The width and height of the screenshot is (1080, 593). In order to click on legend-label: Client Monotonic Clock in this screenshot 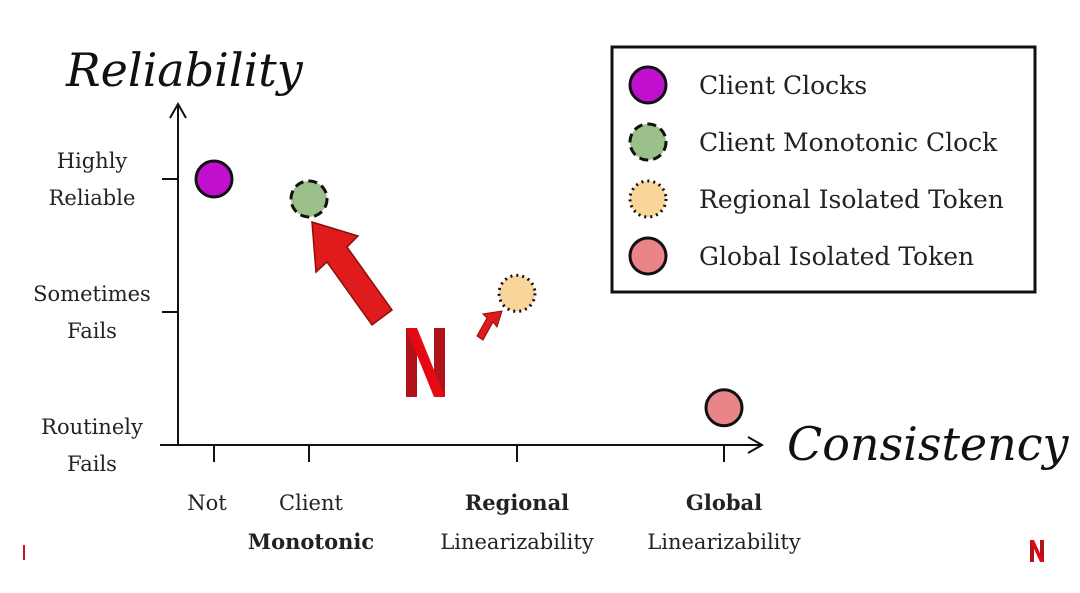, I will do `click(848, 142)`.